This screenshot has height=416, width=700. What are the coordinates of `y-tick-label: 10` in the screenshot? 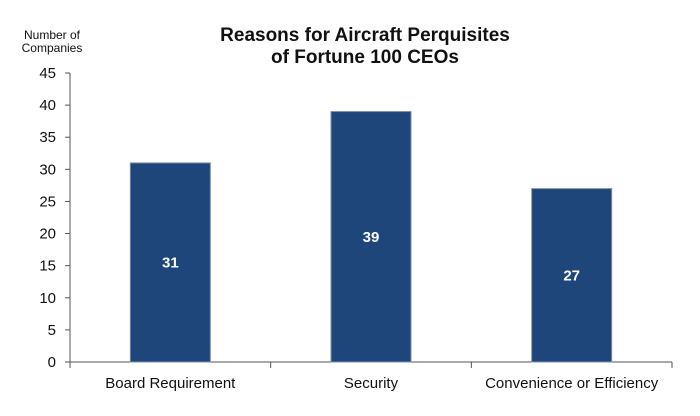 It's located at (47, 298).